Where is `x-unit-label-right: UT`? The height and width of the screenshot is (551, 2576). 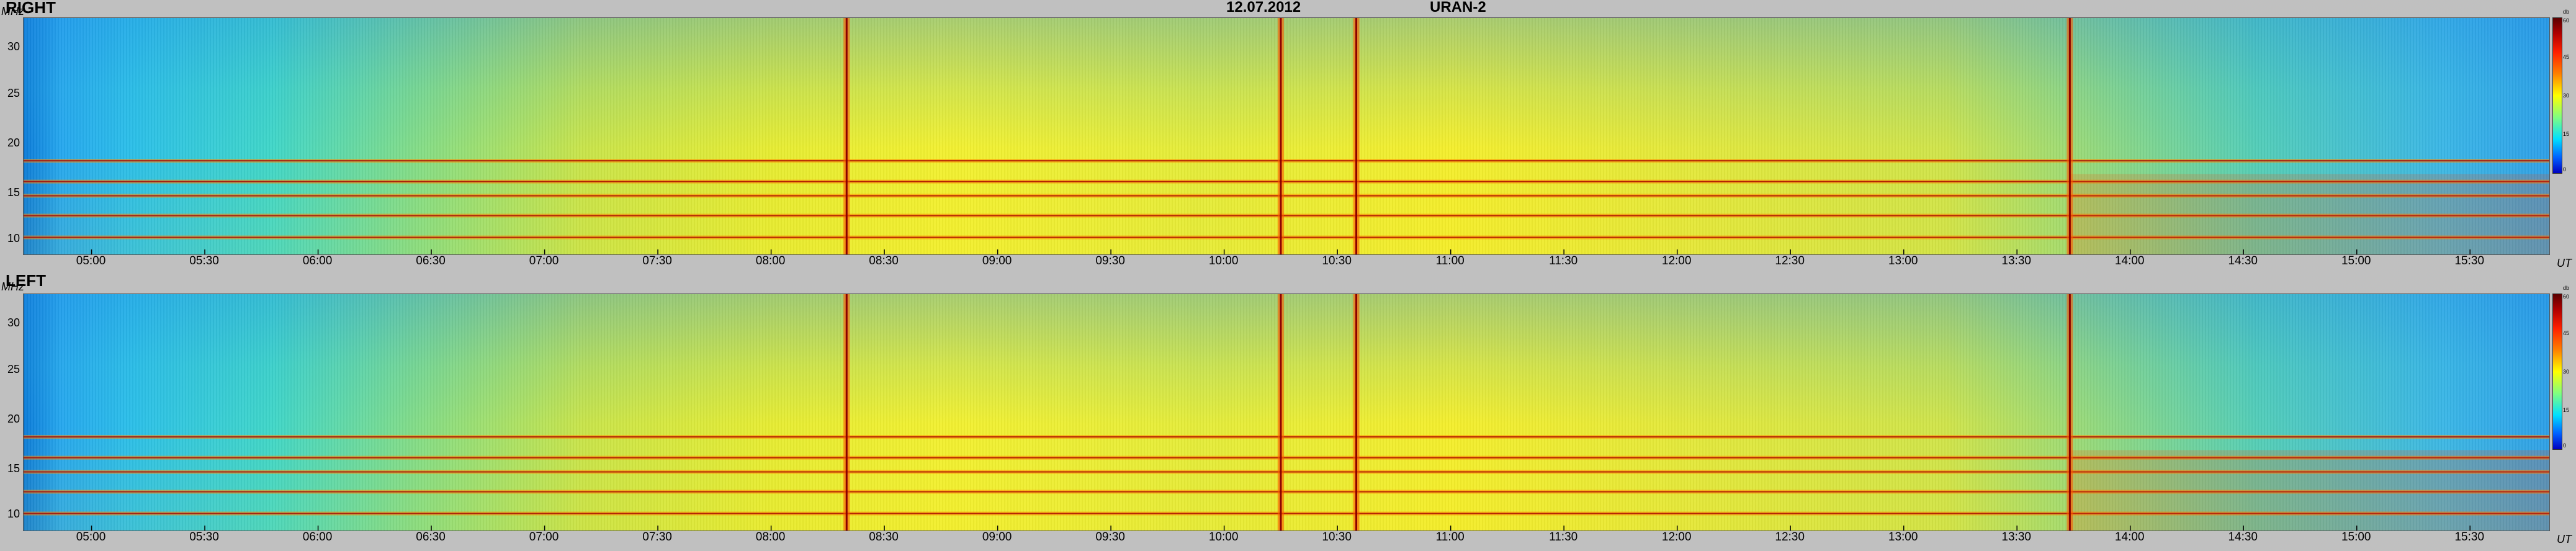 x-unit-label-right: UT is located at coordinates (2564, 263).